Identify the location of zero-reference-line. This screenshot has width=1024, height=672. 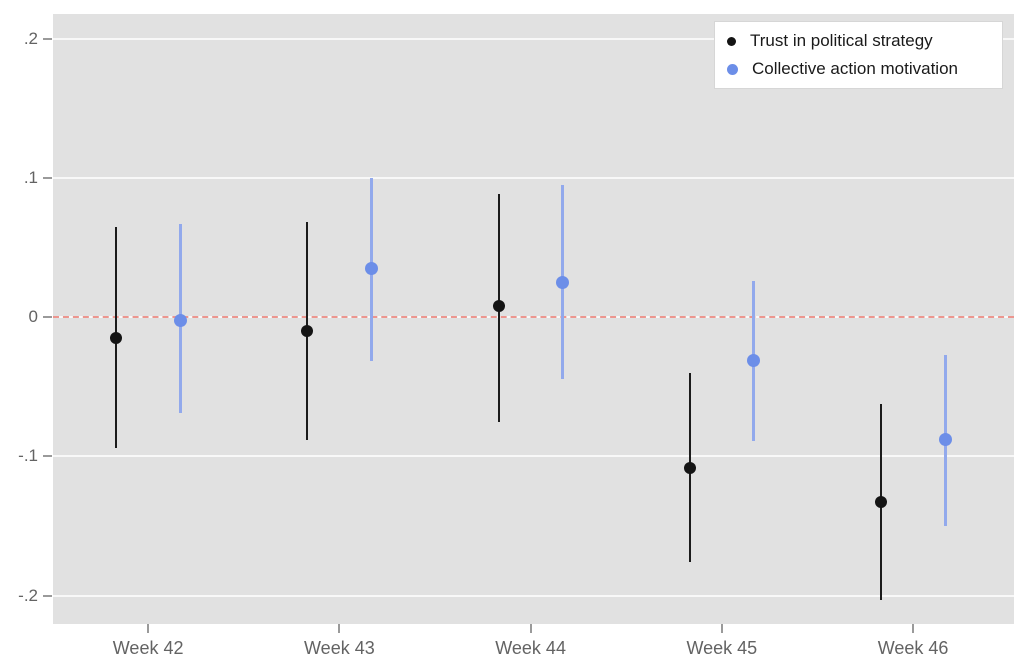
(533, 317).